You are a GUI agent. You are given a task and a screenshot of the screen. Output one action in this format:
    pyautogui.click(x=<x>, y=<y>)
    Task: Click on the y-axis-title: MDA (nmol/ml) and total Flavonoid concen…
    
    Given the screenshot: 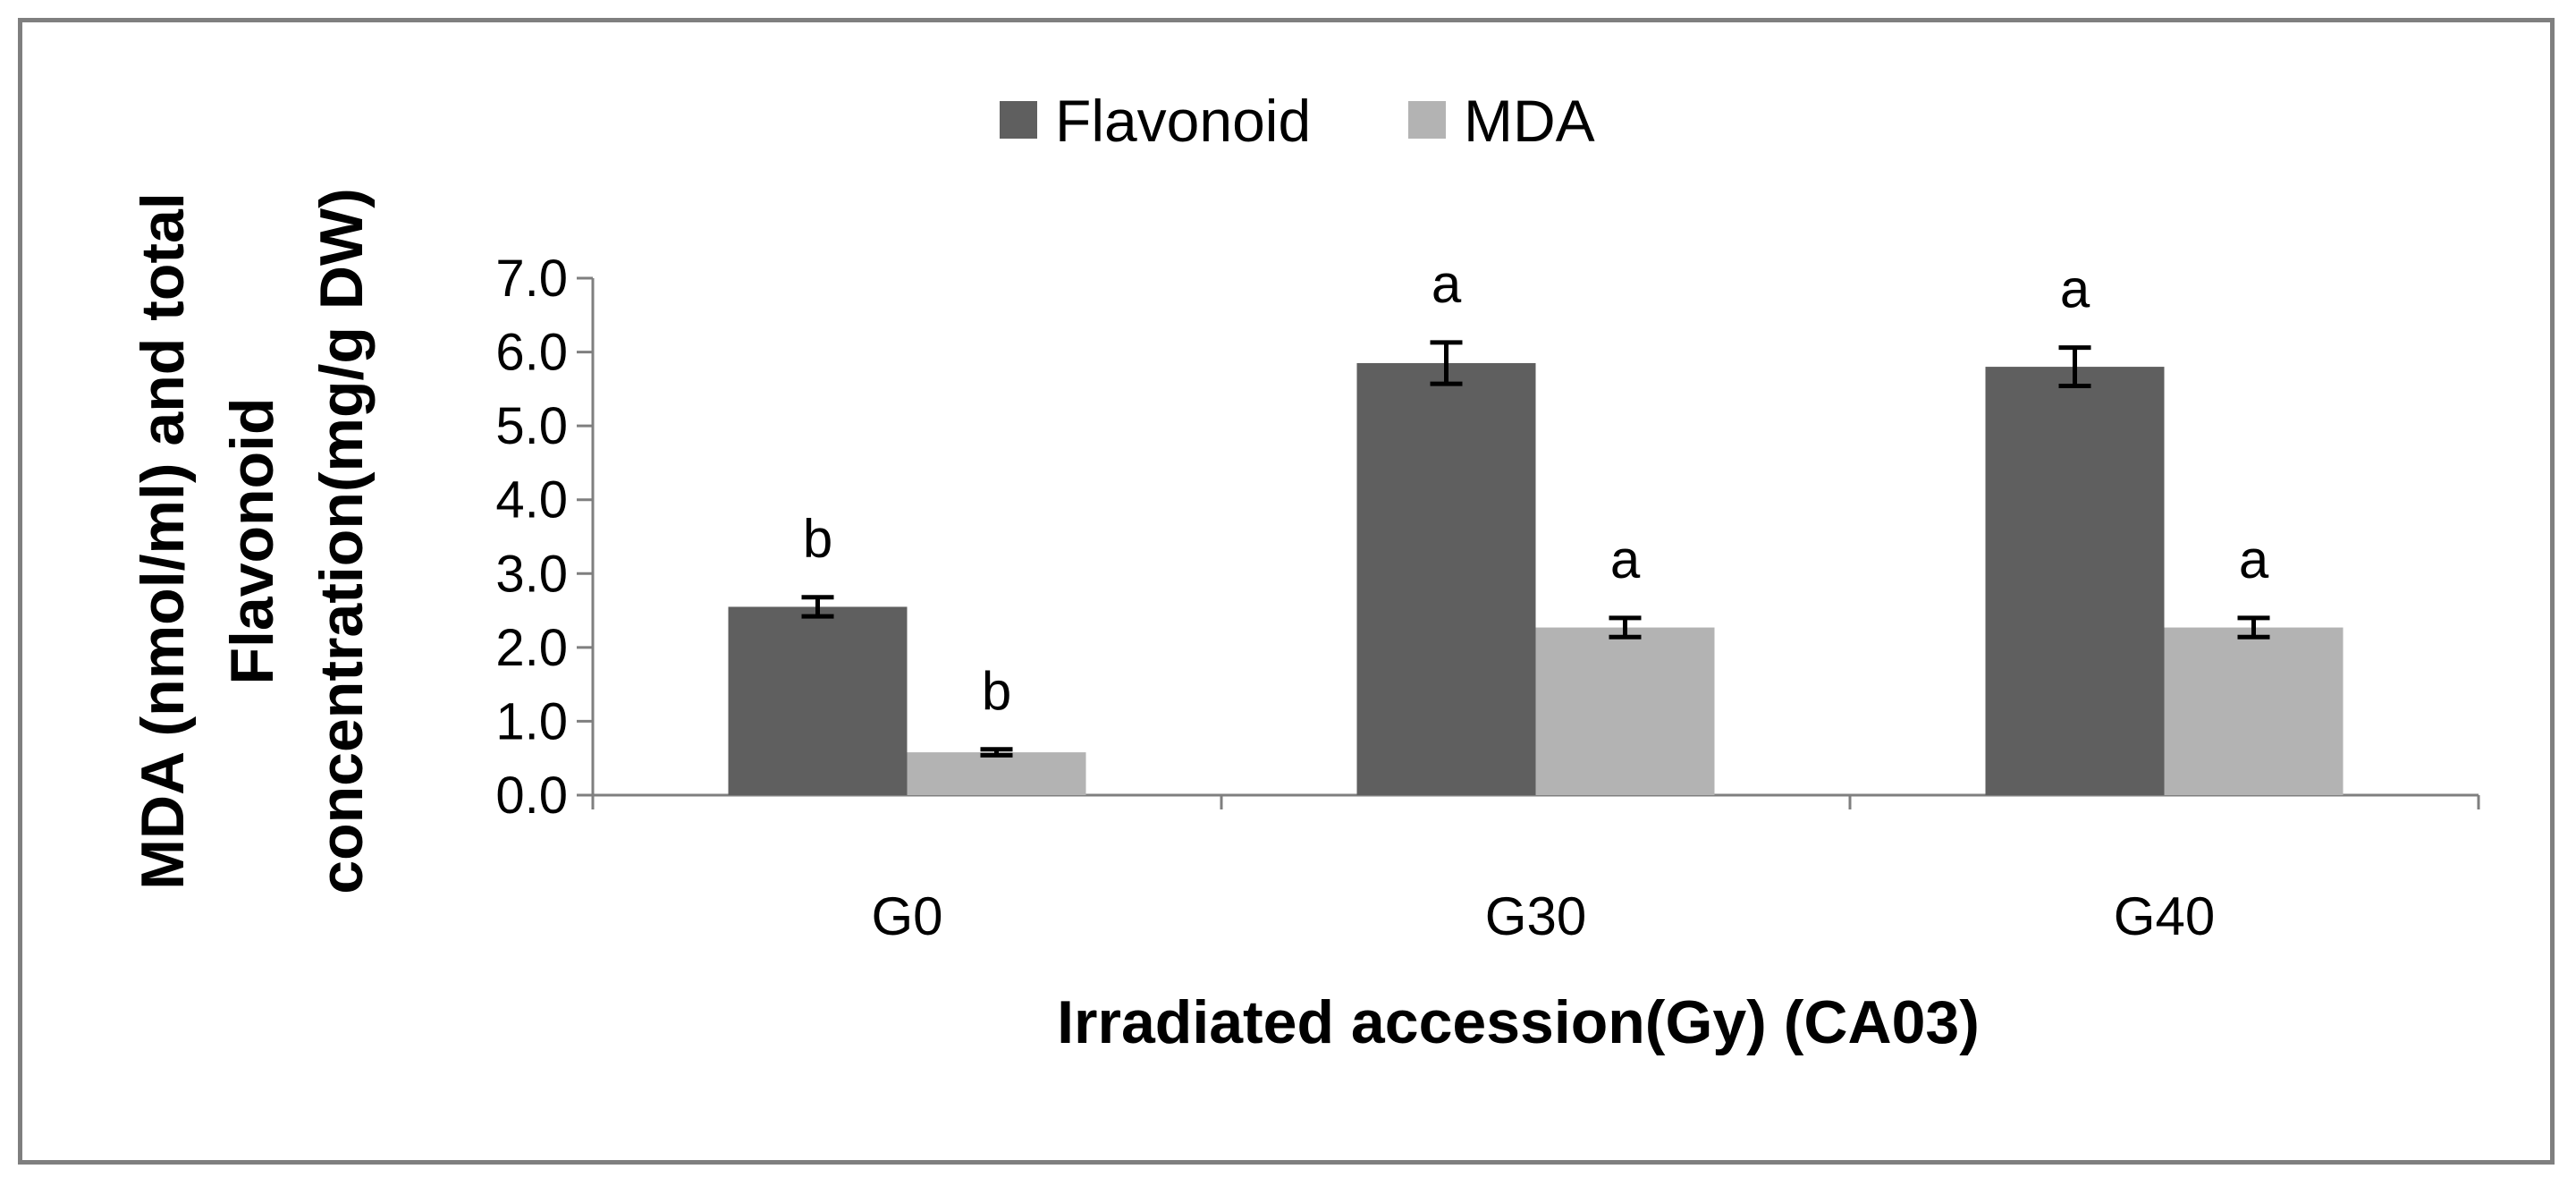 What is the action you would take?
    pyautogui.click(x=252, y=541)
    